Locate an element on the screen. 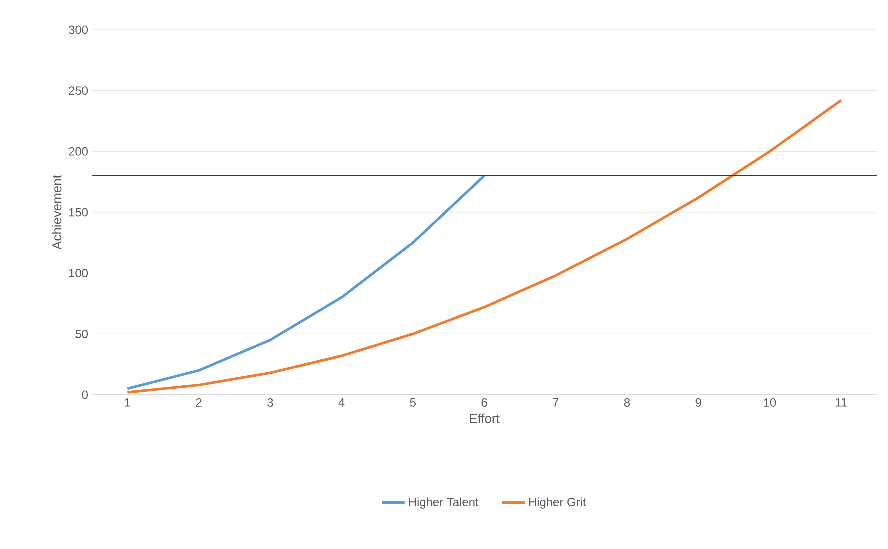 This screenshot has height=549, width=888. x-tick-label: 11 is located at coordinates (841, 402).